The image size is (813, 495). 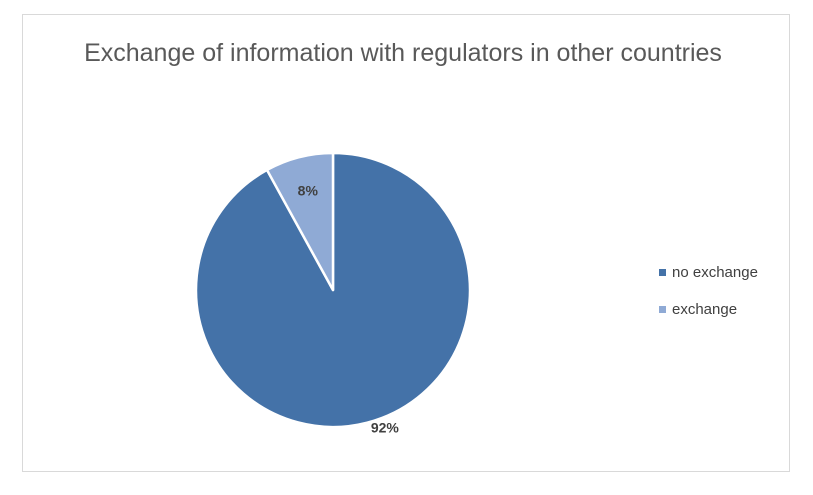 I want to click on legend-swatch-exchange, so click(x=662, y=309).